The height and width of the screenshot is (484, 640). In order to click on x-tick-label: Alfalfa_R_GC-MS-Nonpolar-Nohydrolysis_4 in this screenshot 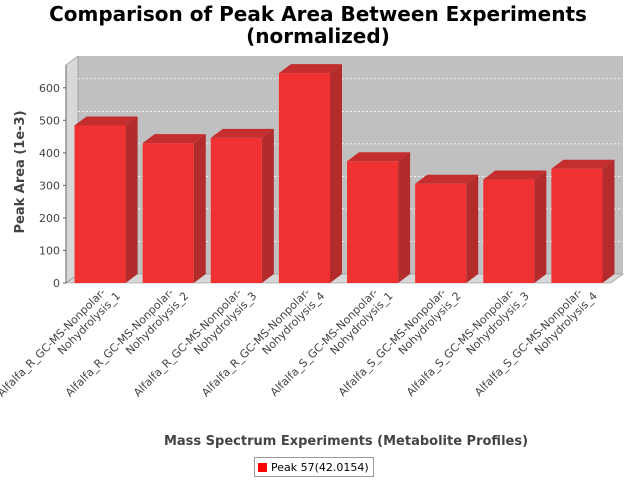, I will do `click(263, 344)`.